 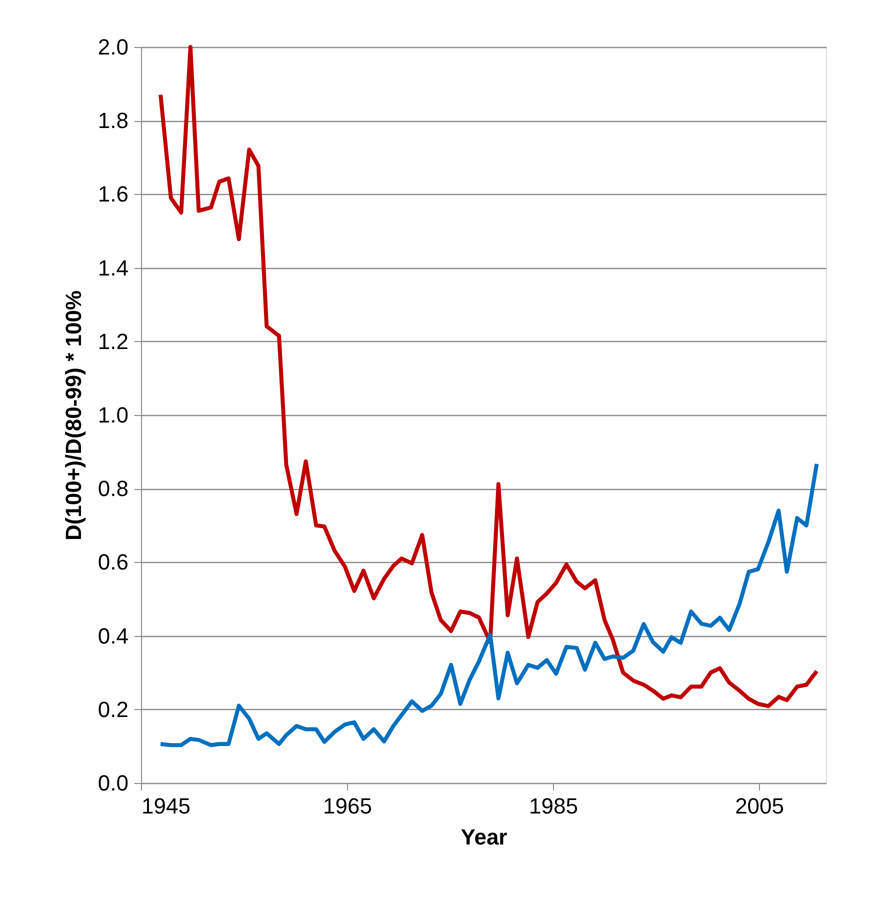 What do you see at coordinates (166, 806) in the screenshot?
I see `x-tick-label: 1945` at bounding box center [166, 806].